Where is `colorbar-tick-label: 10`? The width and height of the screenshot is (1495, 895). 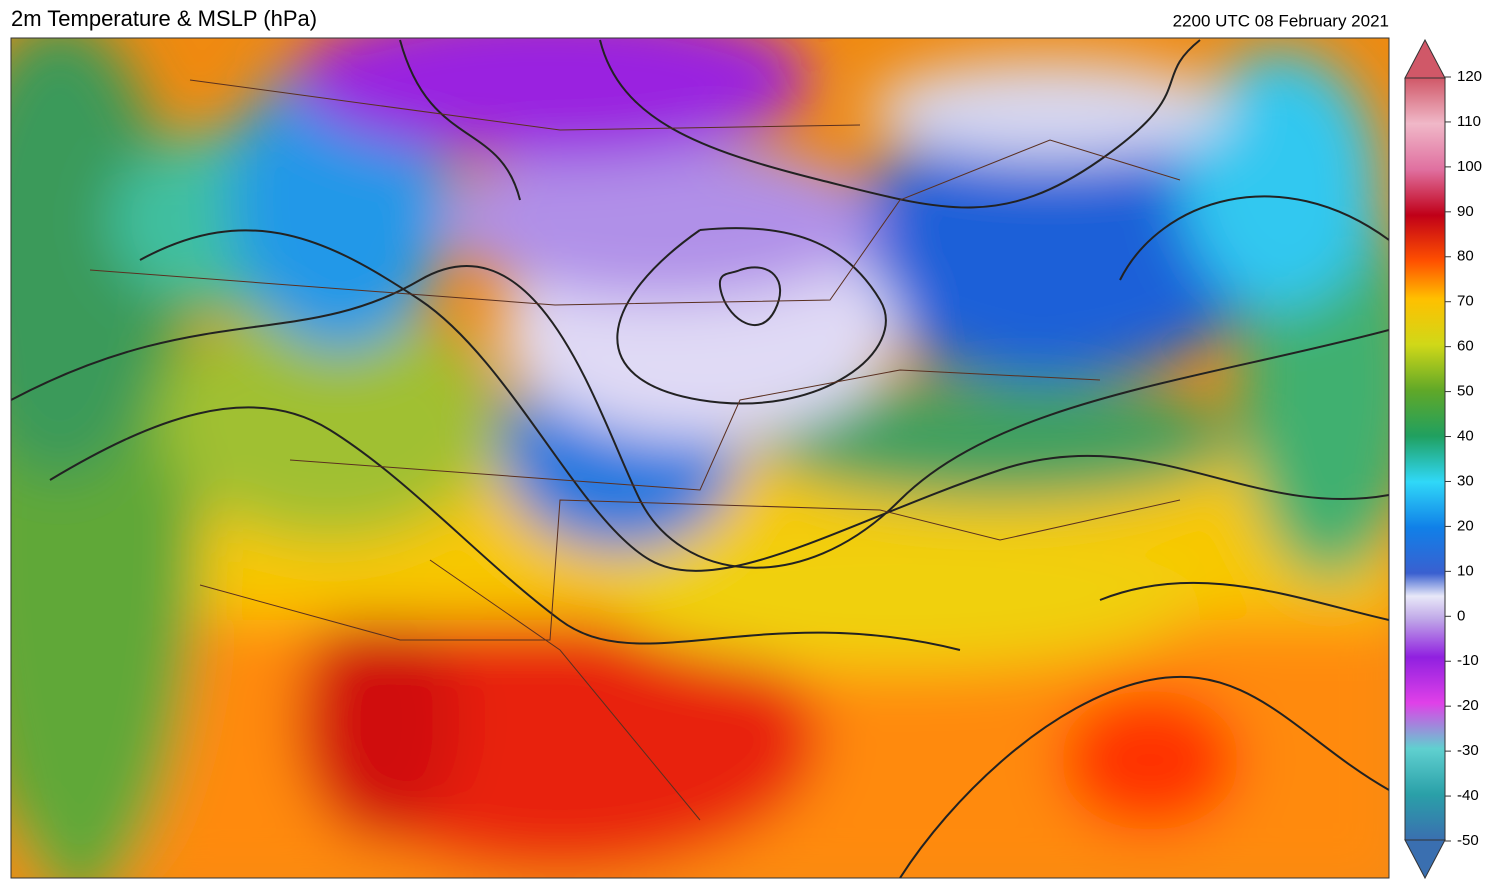
colorbar-tick-label: 10 is located at coordinates (1465, 570).